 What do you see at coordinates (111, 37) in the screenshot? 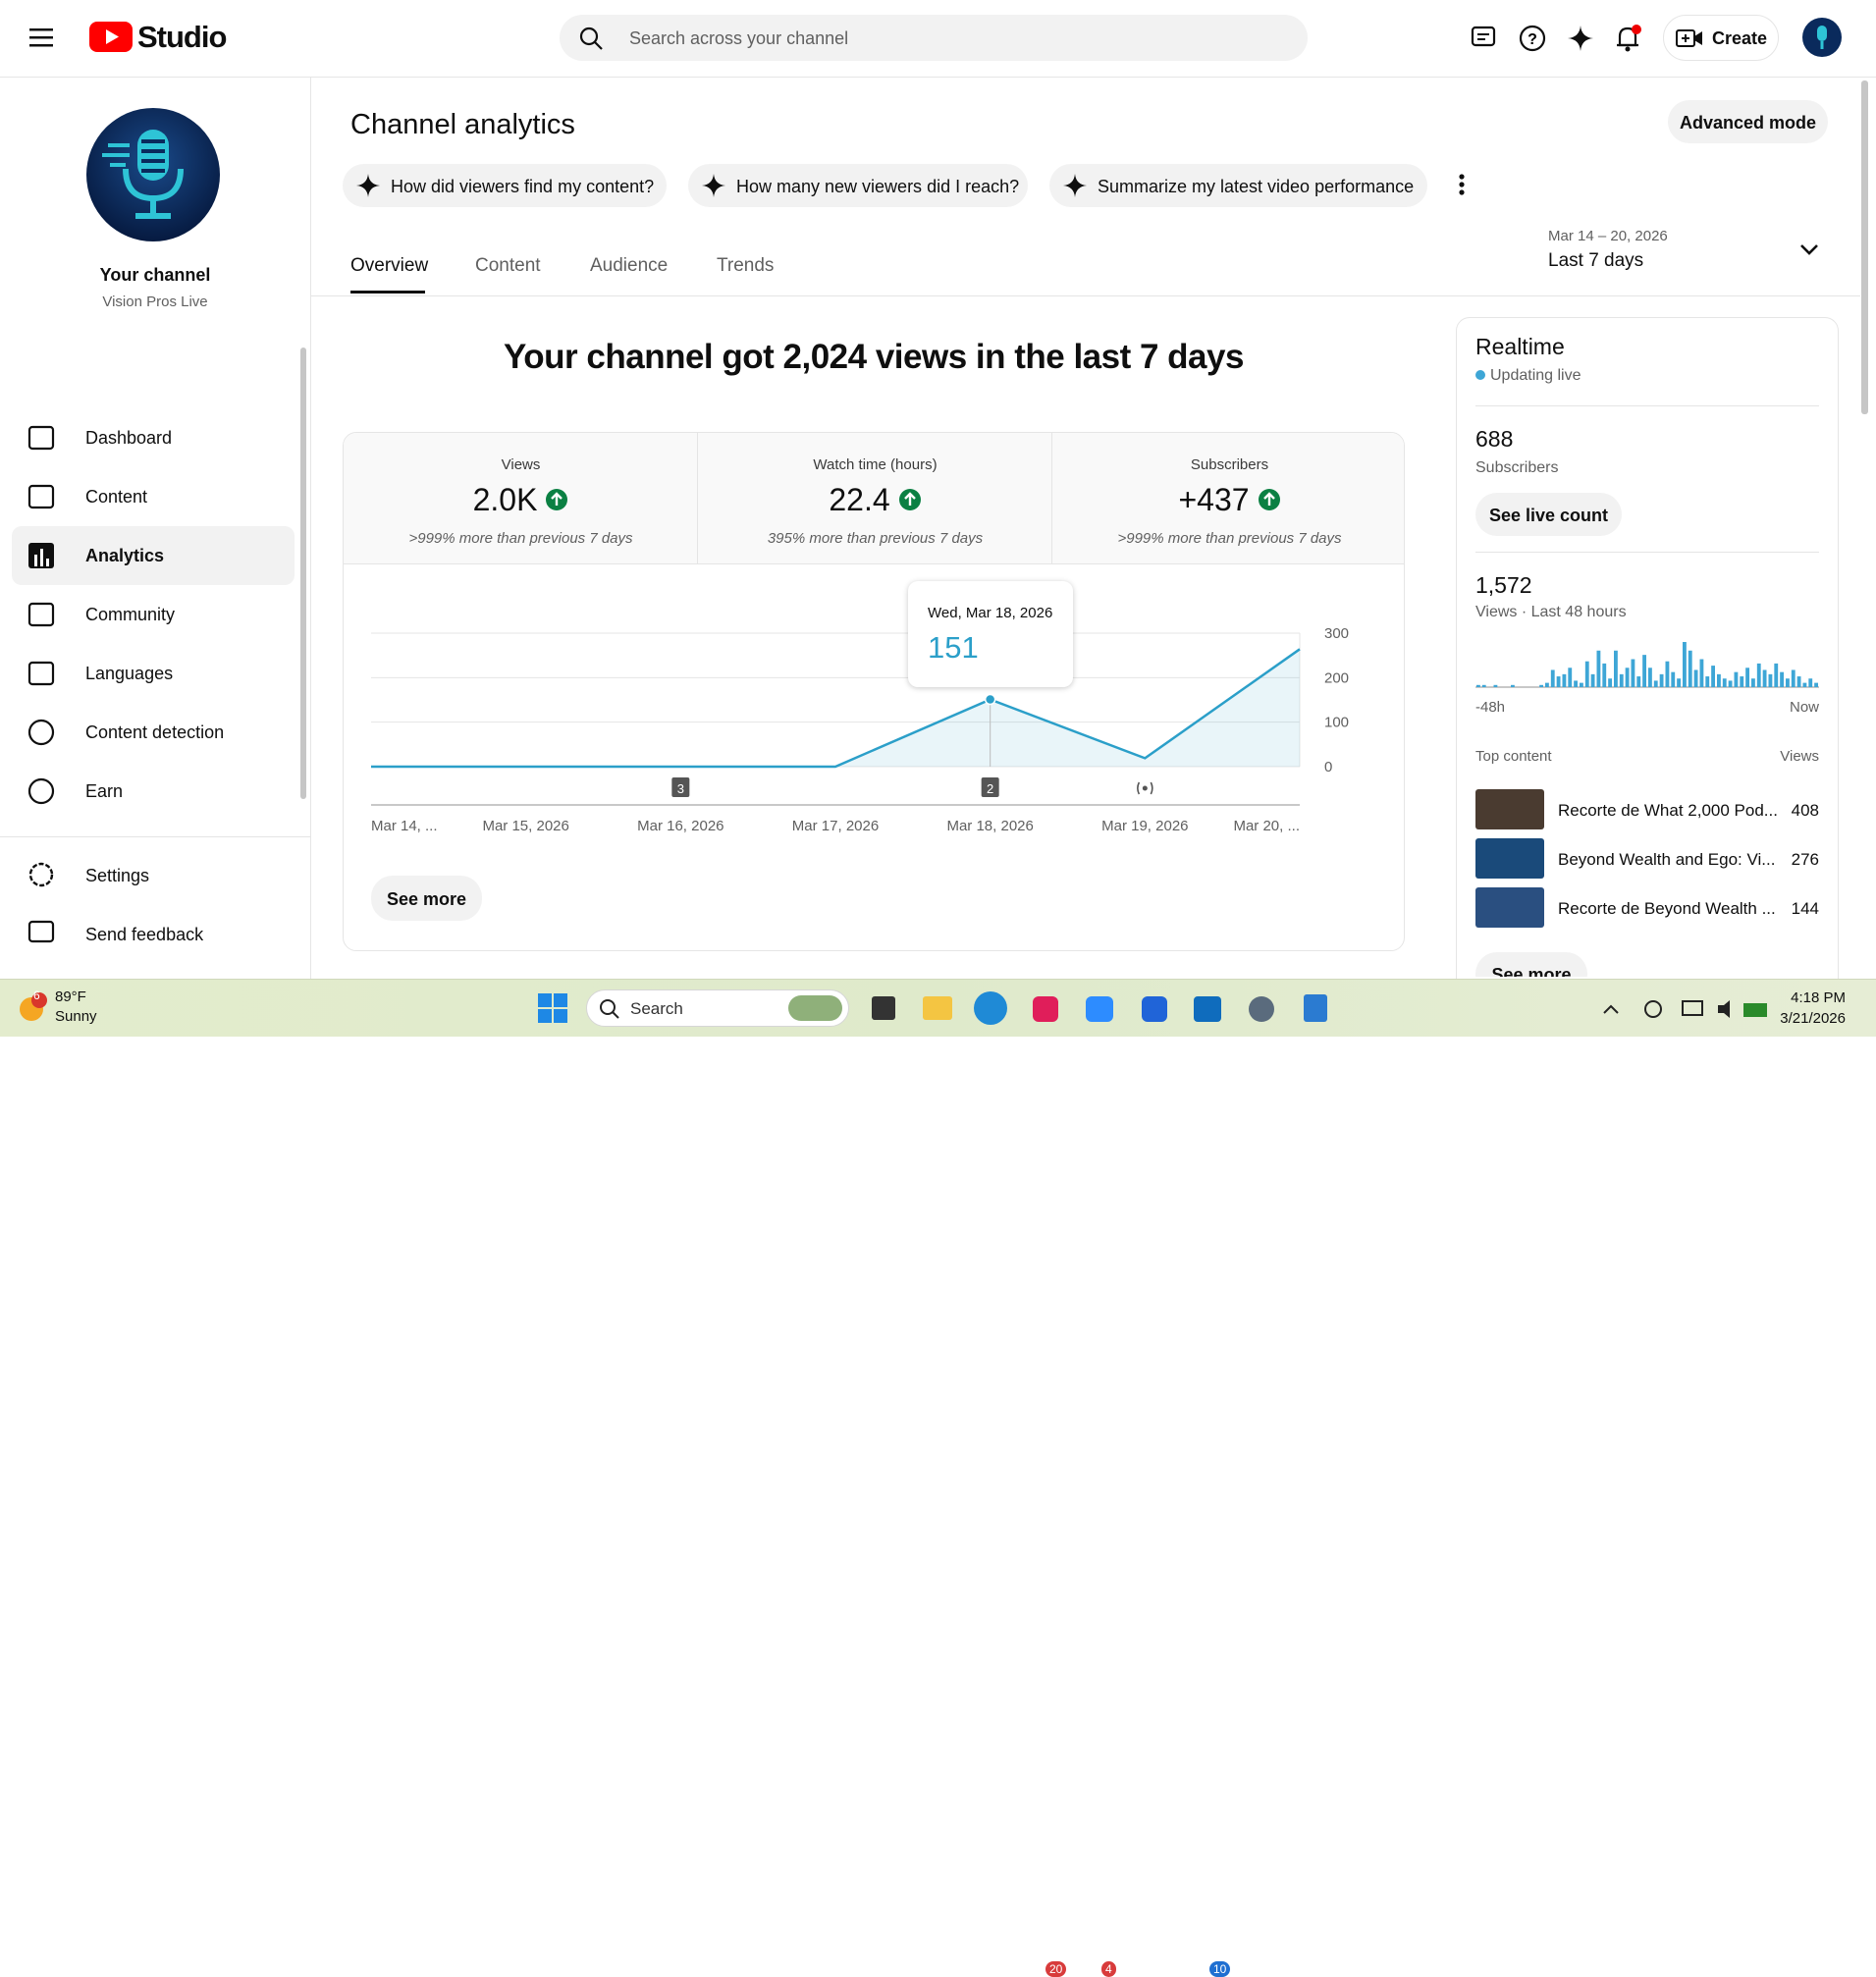
I see `logo-icon` at bounding box center [111, 37].